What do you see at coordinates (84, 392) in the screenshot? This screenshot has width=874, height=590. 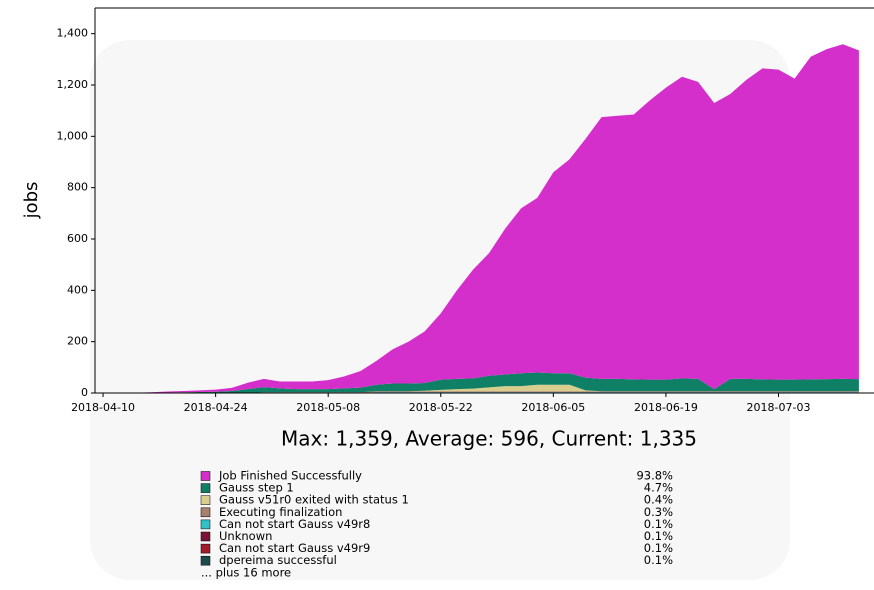 I see `y-tick-label: 0` at bounding box center [84, 392].